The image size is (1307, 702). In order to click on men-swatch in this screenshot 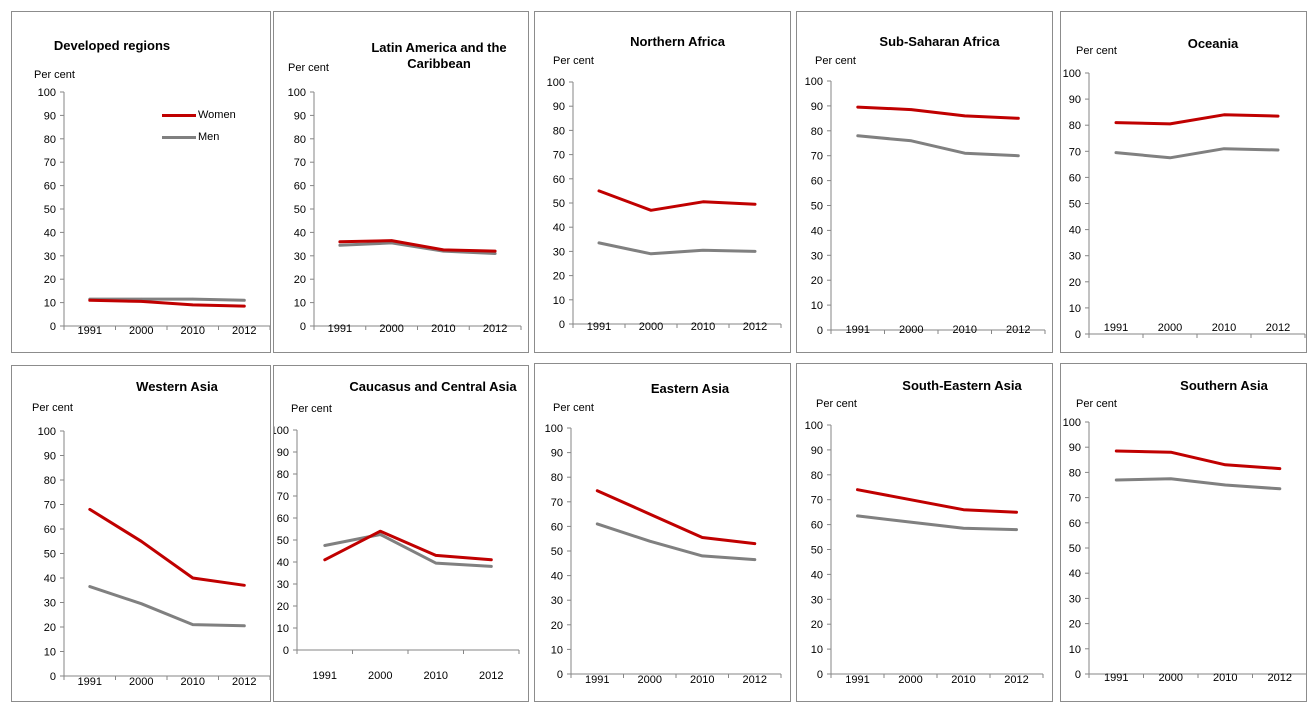, I will do `click(179, 137)`.